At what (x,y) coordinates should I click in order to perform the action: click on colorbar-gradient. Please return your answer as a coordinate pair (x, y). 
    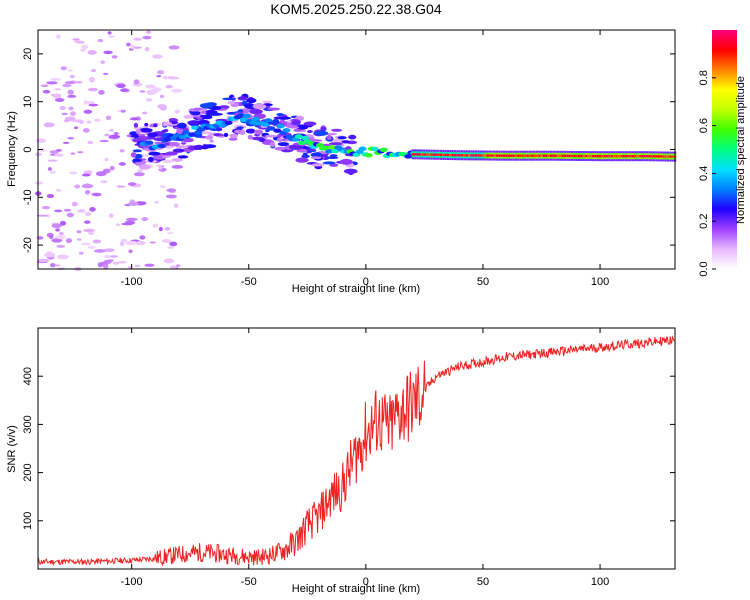
    Looking at the image, I should click on (724, 149).